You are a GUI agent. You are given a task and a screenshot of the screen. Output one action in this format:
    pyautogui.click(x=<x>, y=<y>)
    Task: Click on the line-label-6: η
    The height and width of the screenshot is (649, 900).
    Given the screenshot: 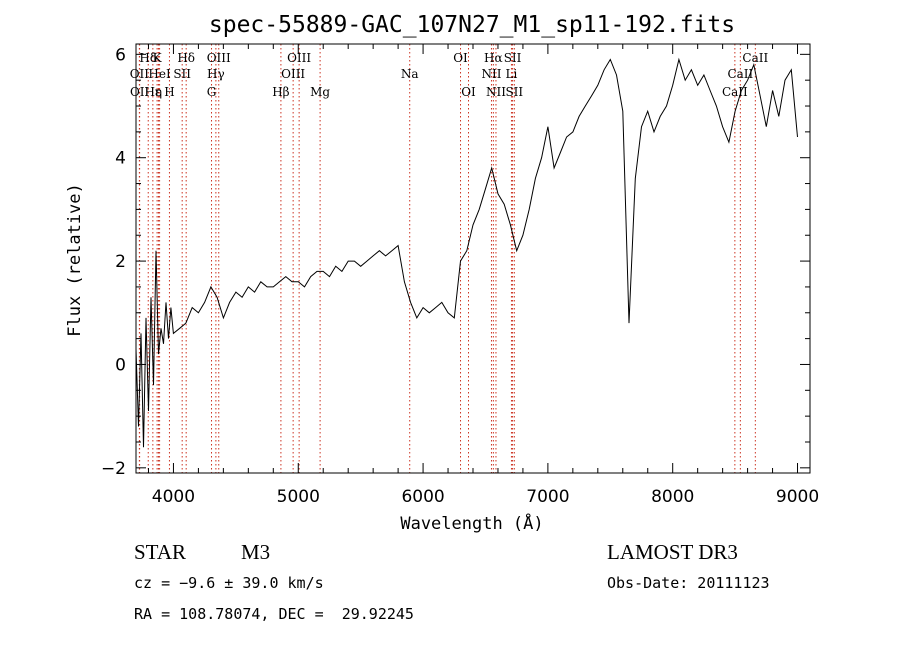 What is the action you would take?
    pyautogui.click(x=158, y=92)
    